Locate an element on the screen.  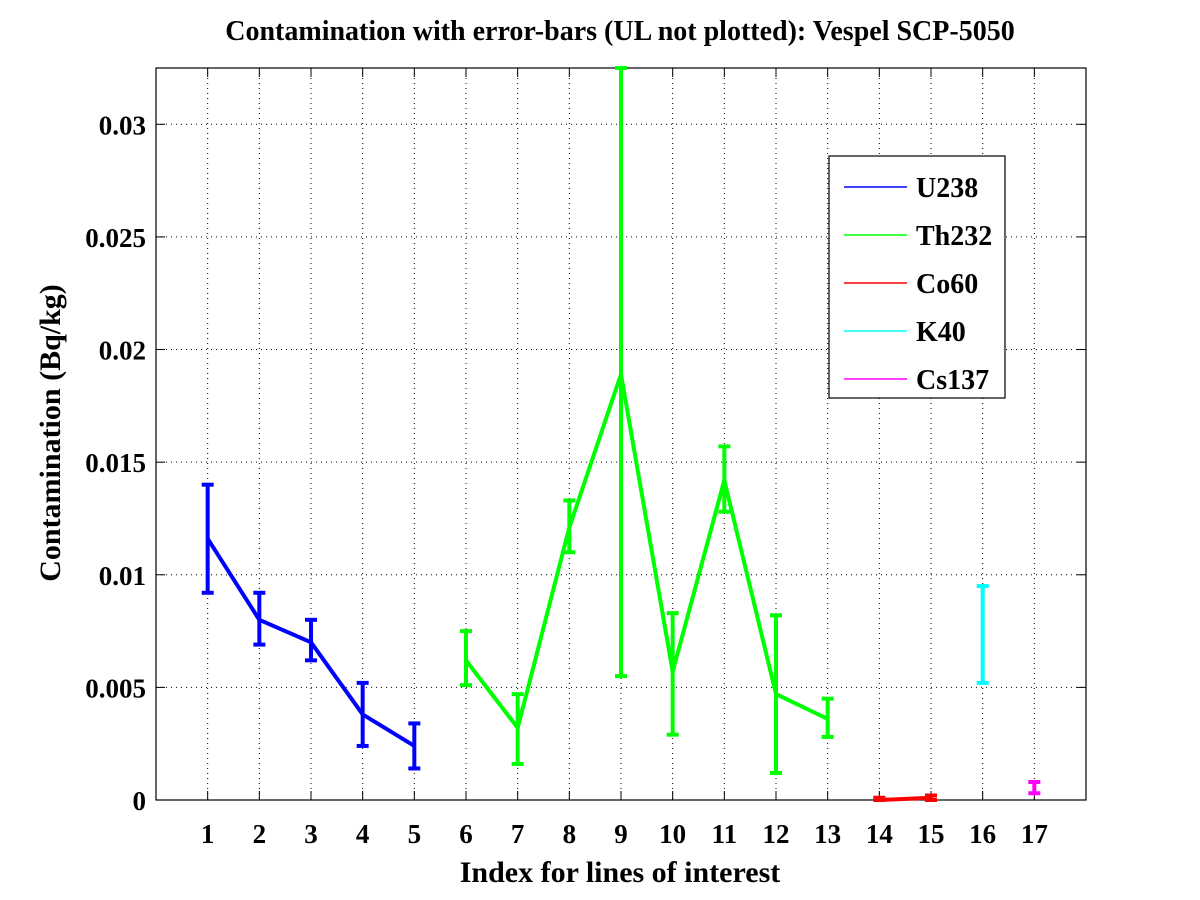
legend-label-th232: Th232 is located at coordinates (954, 236).